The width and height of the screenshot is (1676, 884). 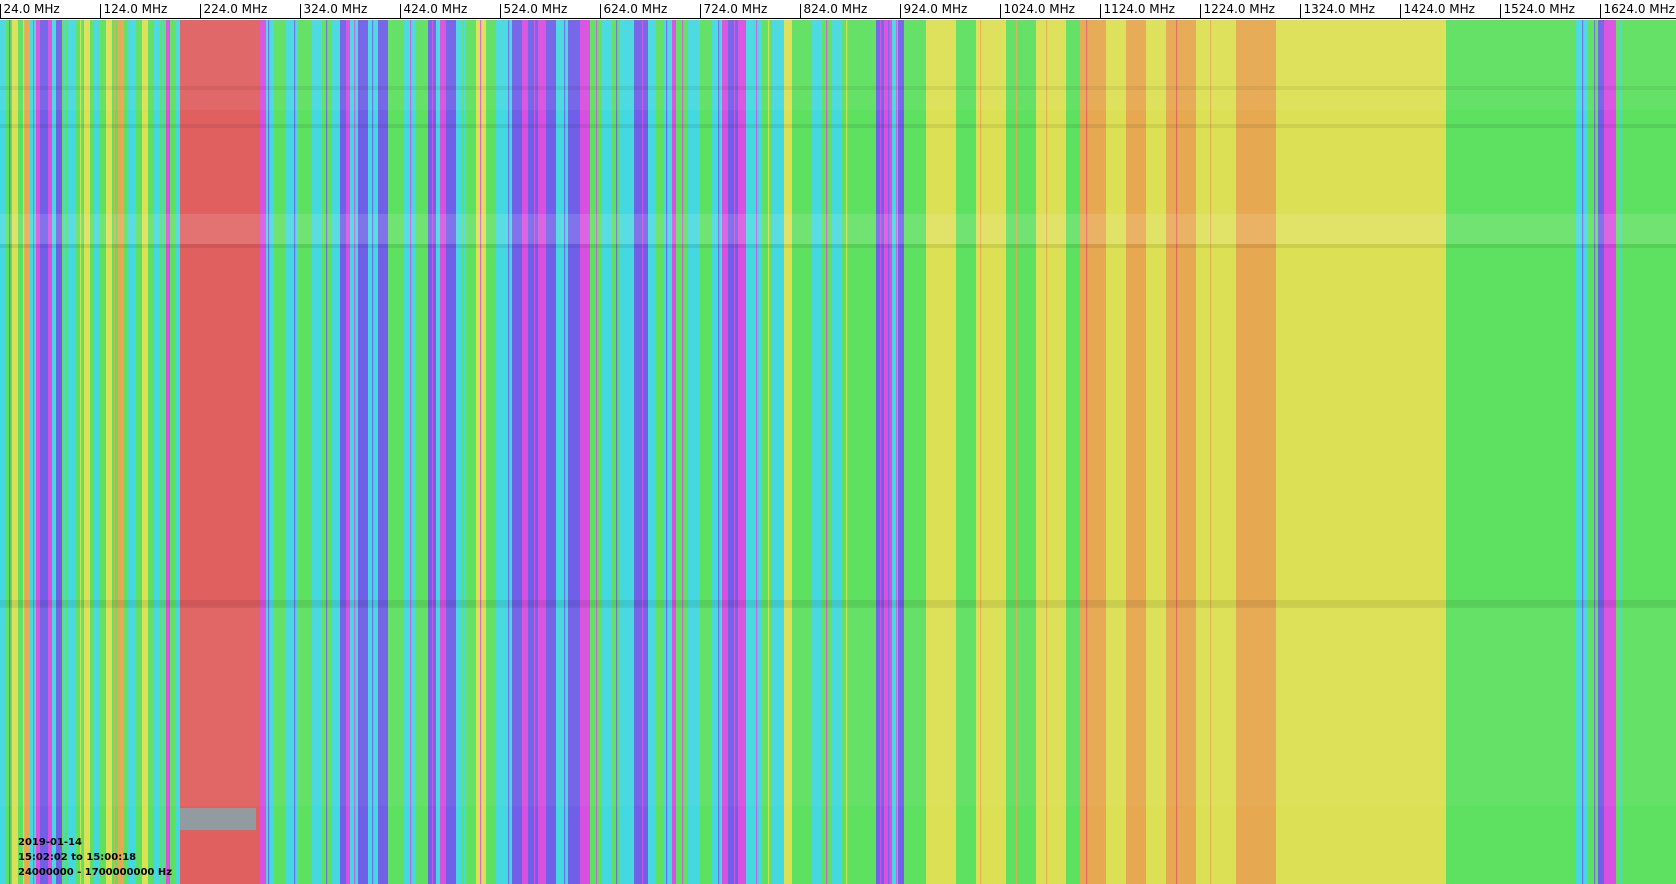 What do you see at coordinates (936, 9) in the screenshot?
I see `x-tick-label-9: 924.0 MHz` at bounding box center [936, 9].